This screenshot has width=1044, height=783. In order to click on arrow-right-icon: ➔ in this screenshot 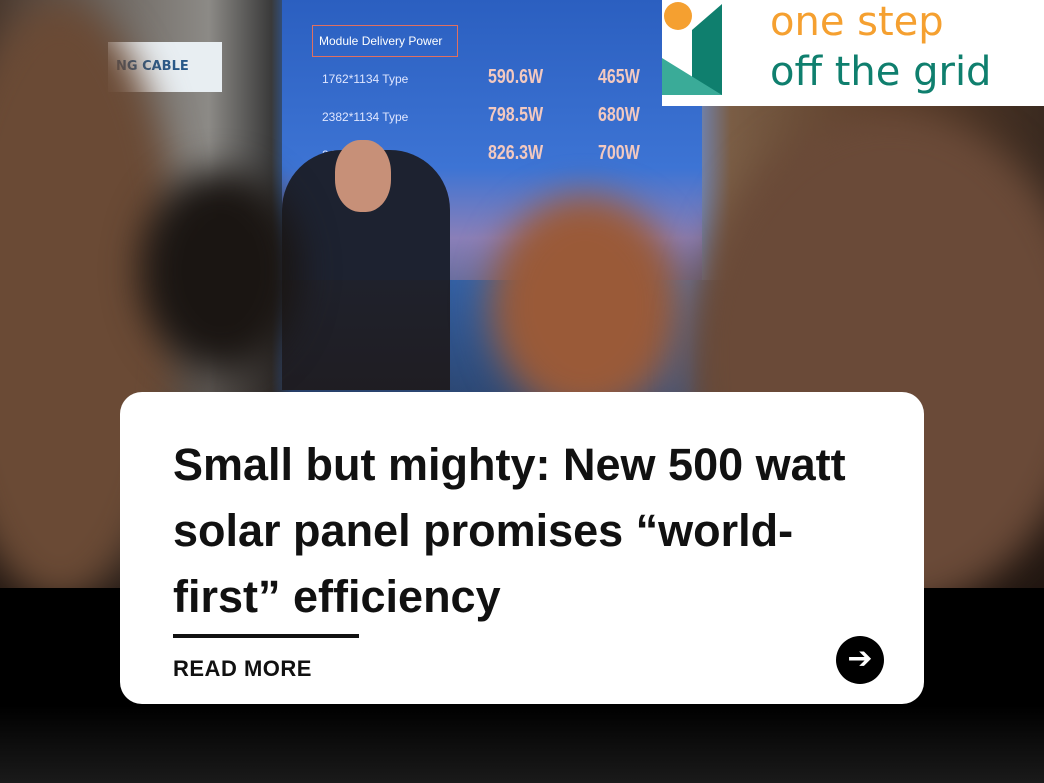, I will do `click(860, 660)`.